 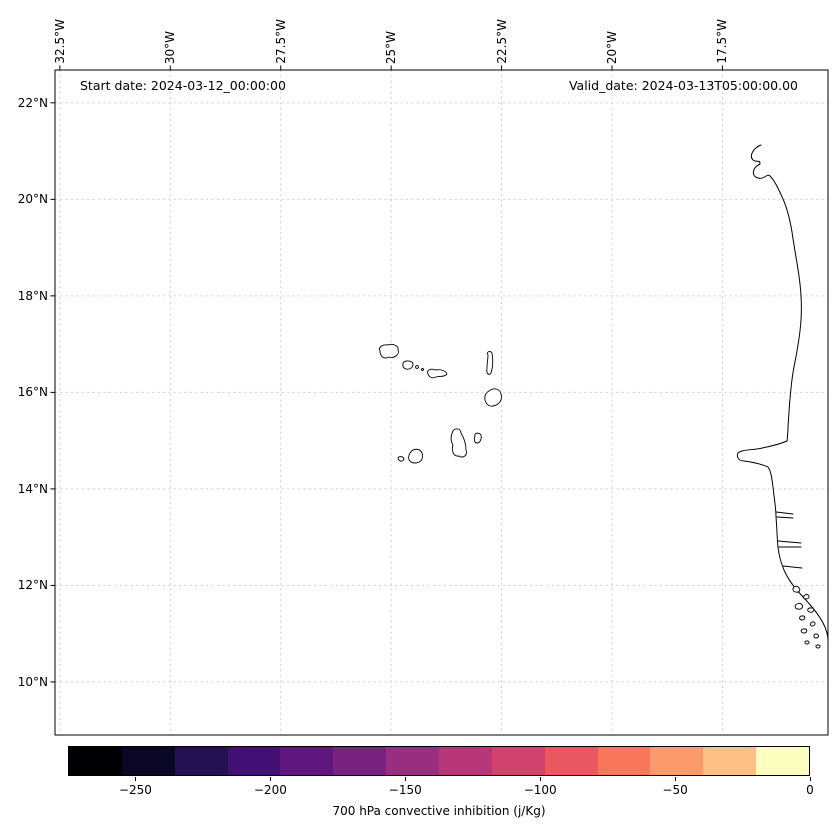 What do you see at coordinates (270, 790) in the screenshot?
I see `colorbar-tick-label: −200` at bounding box center [270, 790].